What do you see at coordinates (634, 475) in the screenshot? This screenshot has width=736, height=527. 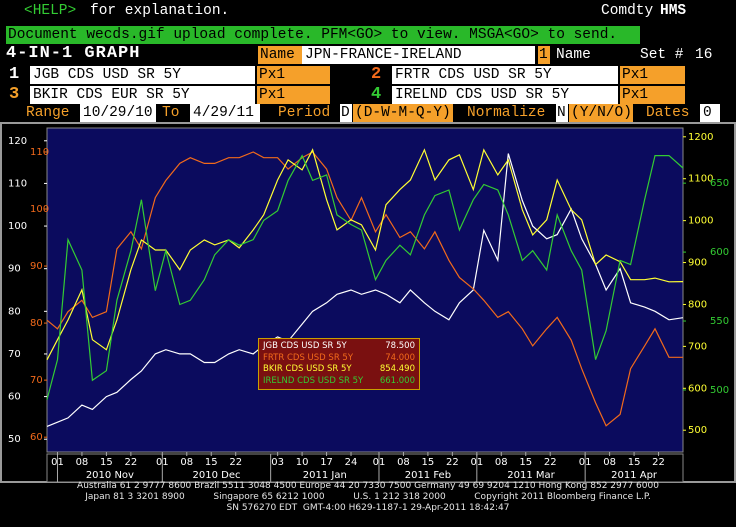 I see `x-group-label: 2011 Apr` at bounding box center [634, 475].